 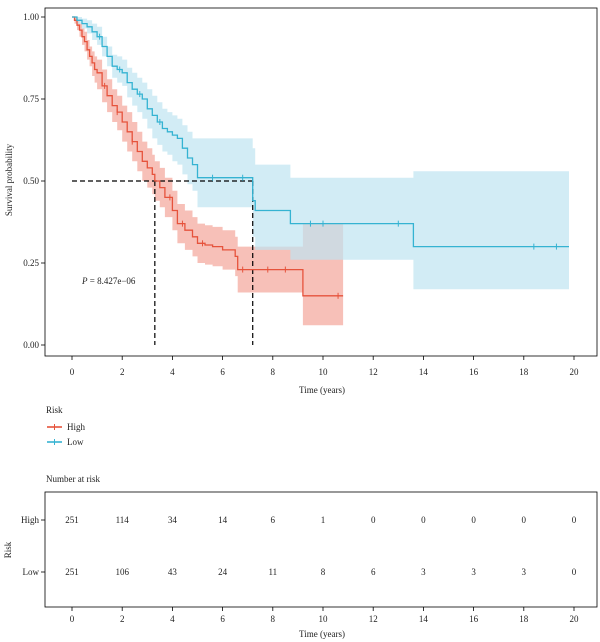 What do you see at coordinates (524, 619) in the screenshot?
I see `risk-x-tick-label: 18` at bounding box center [524, 619].